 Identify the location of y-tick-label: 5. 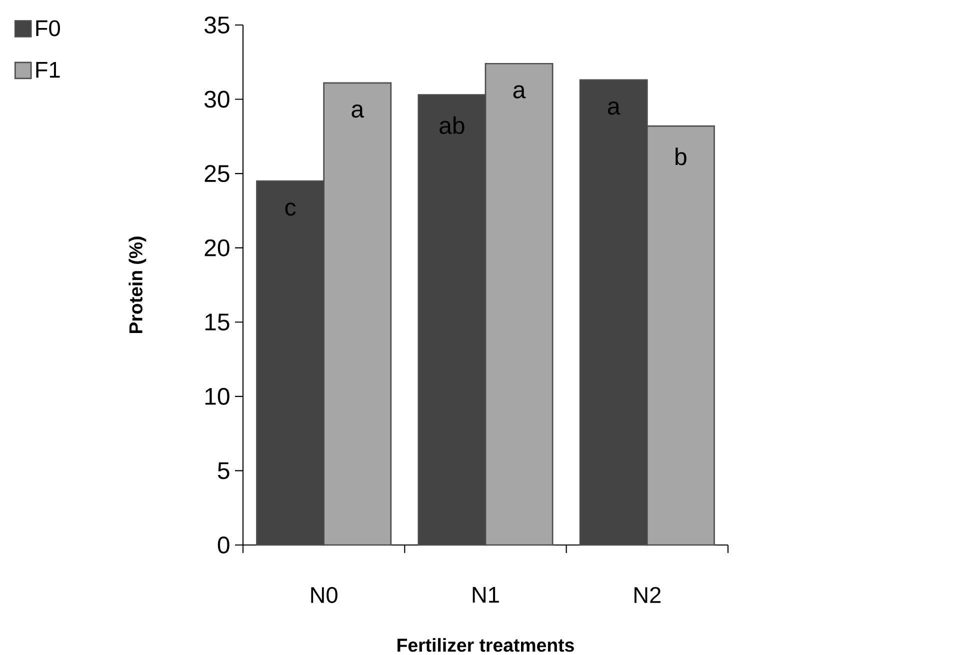
(224, 471).